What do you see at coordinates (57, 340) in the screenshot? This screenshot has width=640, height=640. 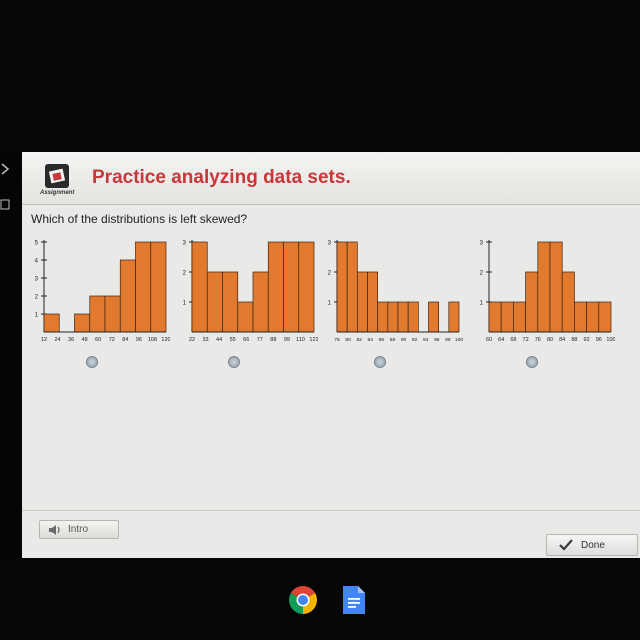 I see `x-tick-label: 24` at bounding box center [57, 340].